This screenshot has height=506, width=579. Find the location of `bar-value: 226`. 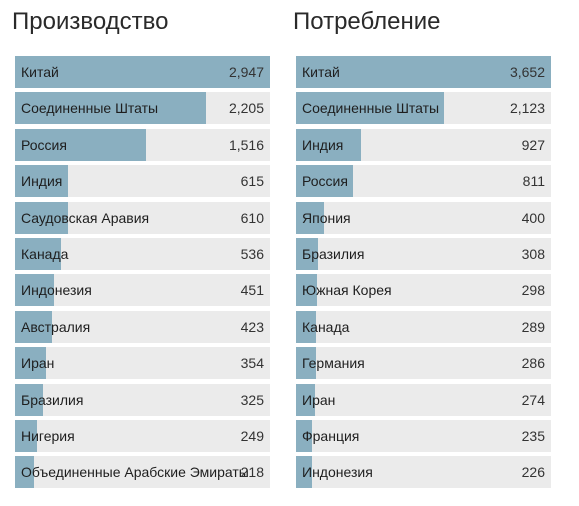

bar-value: 226 is located at coordinates (533, 472).